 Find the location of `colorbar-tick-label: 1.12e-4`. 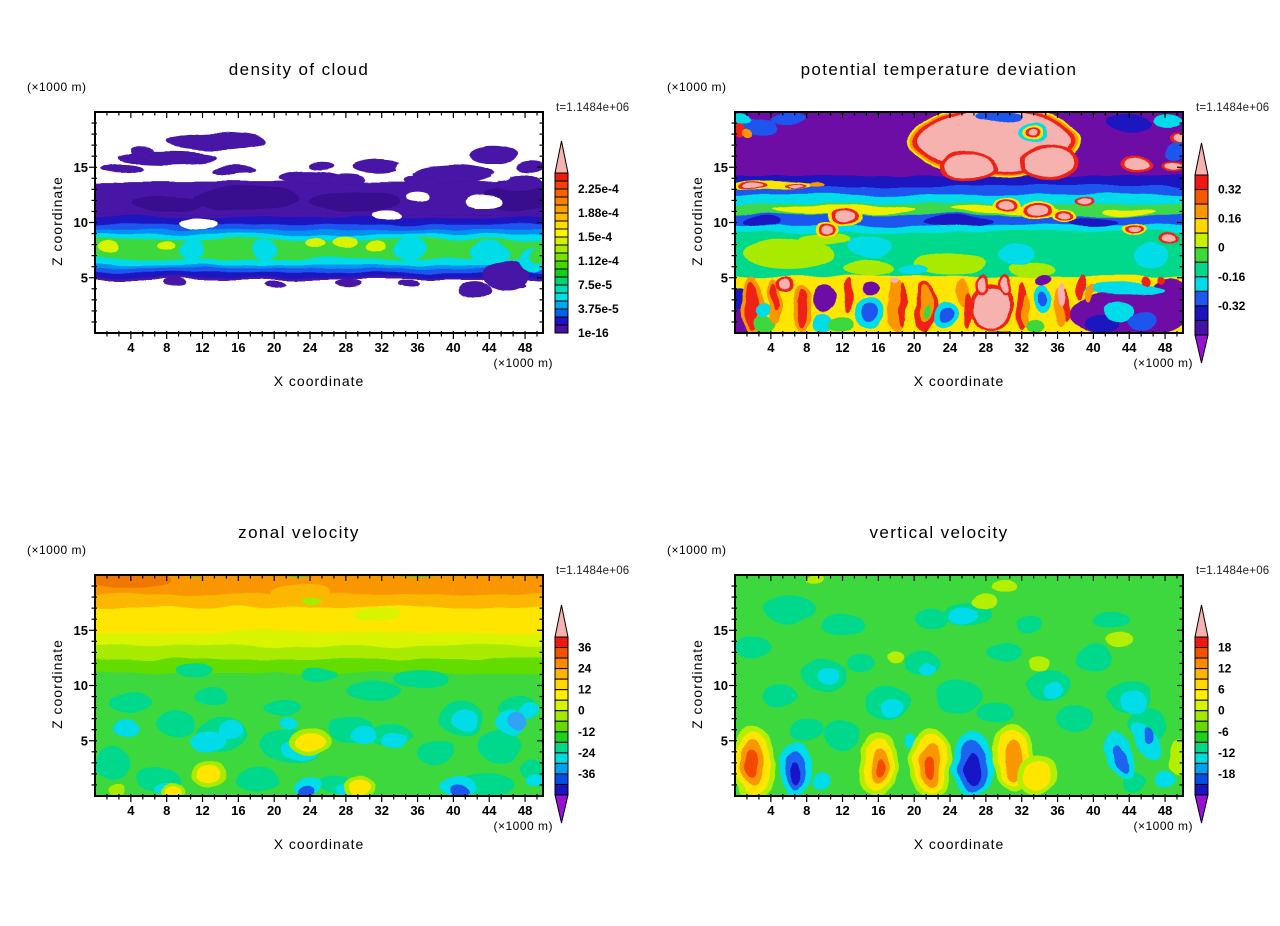

colorbar-tick-label: 1.12e-4 is located at coordinates (598, 261).